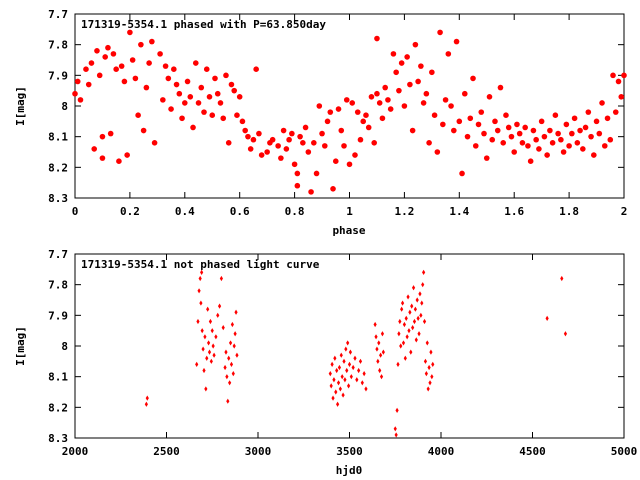 Image resolution: width=640 pixels, height=480 pixels. What do you see at coordinates (349, 211) in the screenshot?
I see `x-tick-label: 1` at bounding box center [349, 211].